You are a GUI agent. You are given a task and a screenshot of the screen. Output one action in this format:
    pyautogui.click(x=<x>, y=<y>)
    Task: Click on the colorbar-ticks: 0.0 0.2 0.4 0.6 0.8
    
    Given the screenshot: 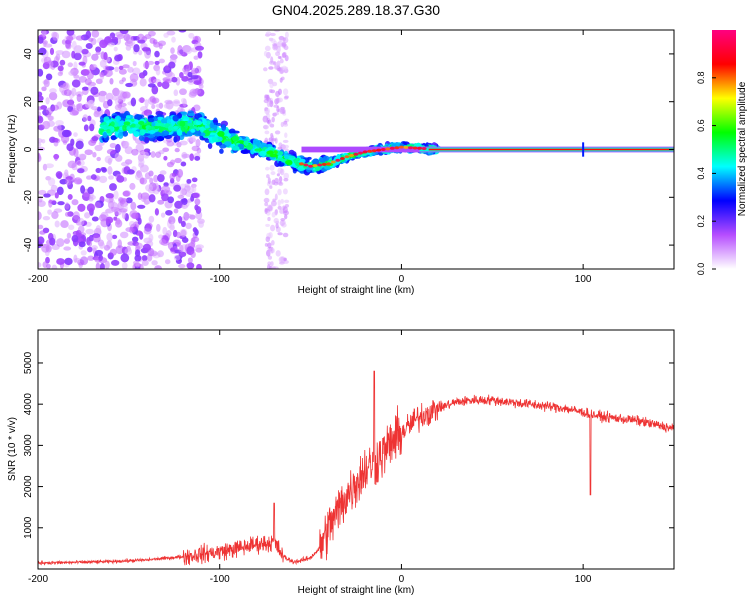 What is the action you would take?
    pyautogui.click(x=706, y=173)
    